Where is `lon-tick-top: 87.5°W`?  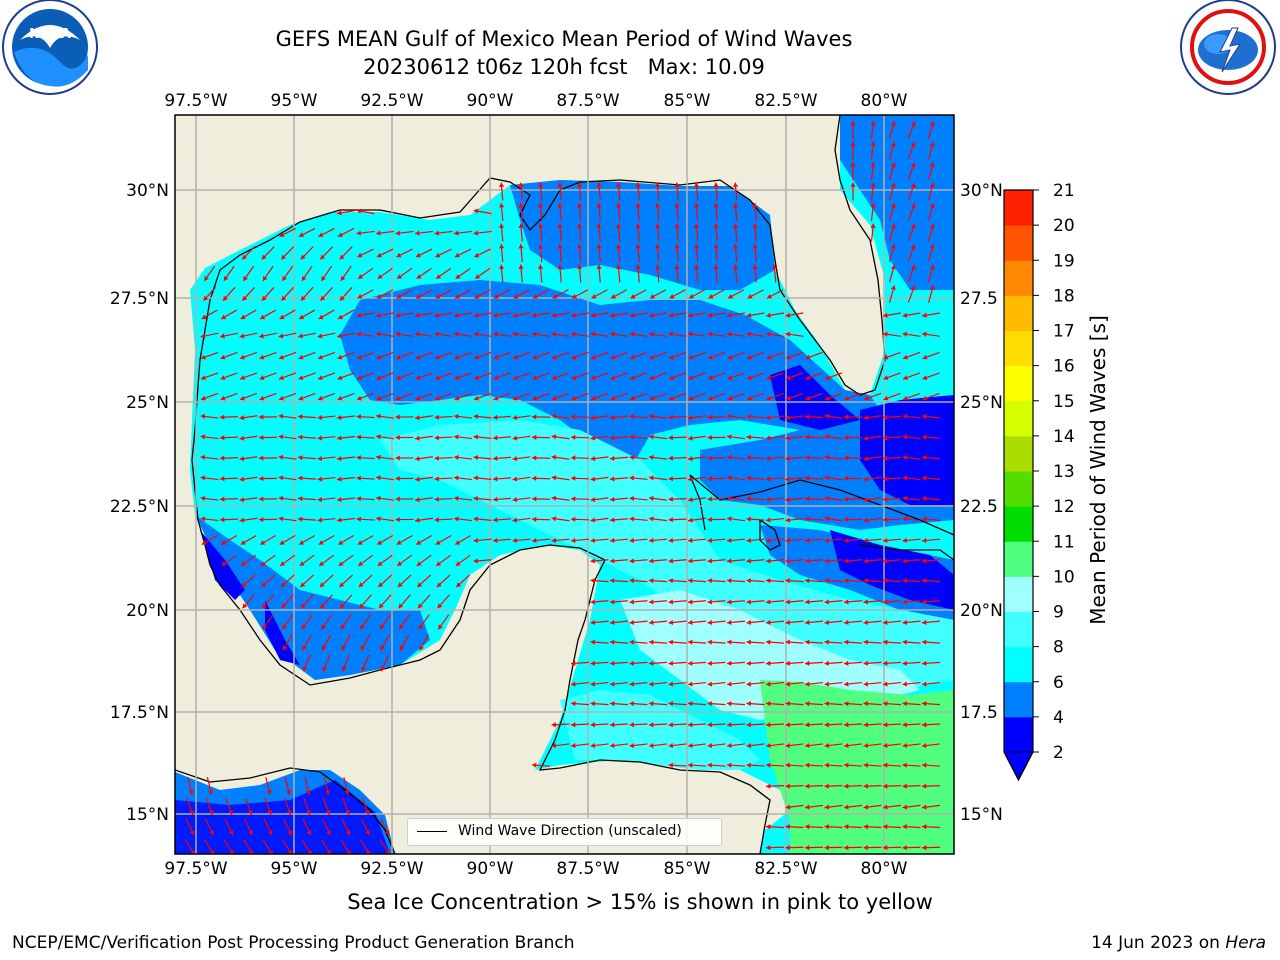 lon-tick-top: 87.5°W is located at coordinates (587, 101).